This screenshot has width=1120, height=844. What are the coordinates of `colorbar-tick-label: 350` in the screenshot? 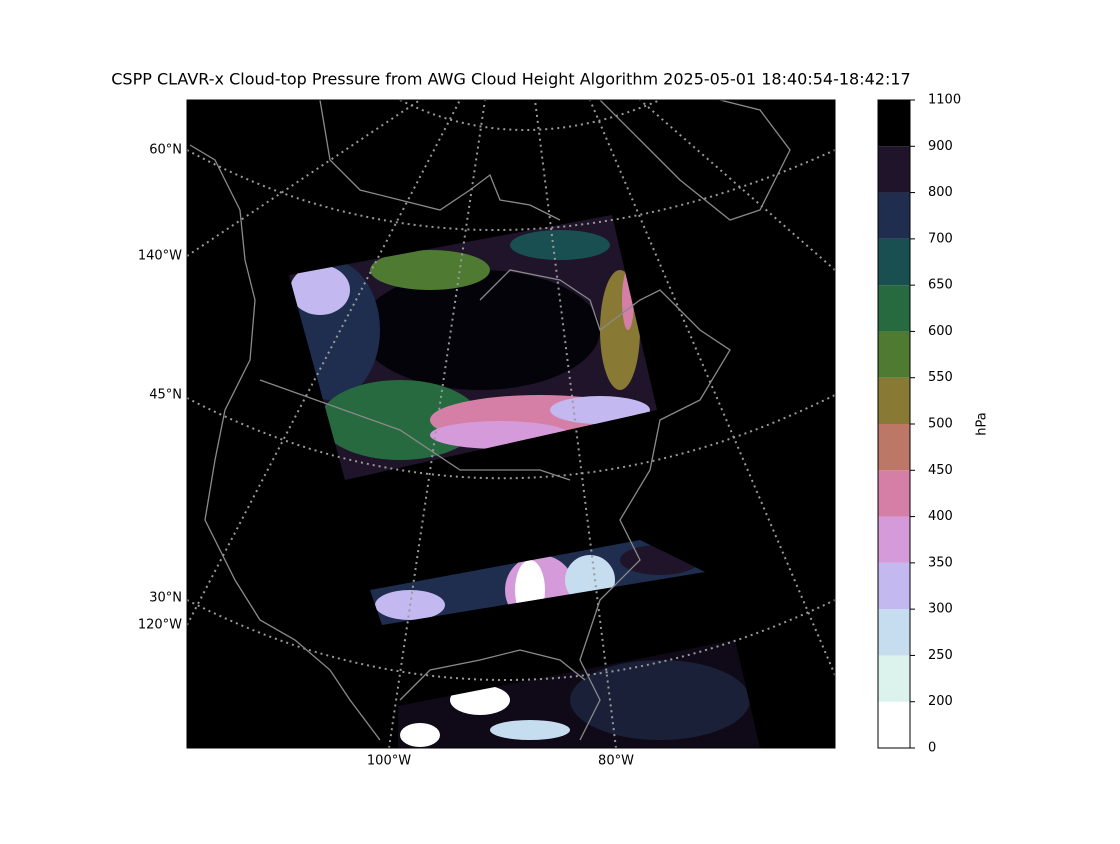 It's located at (940, 562).